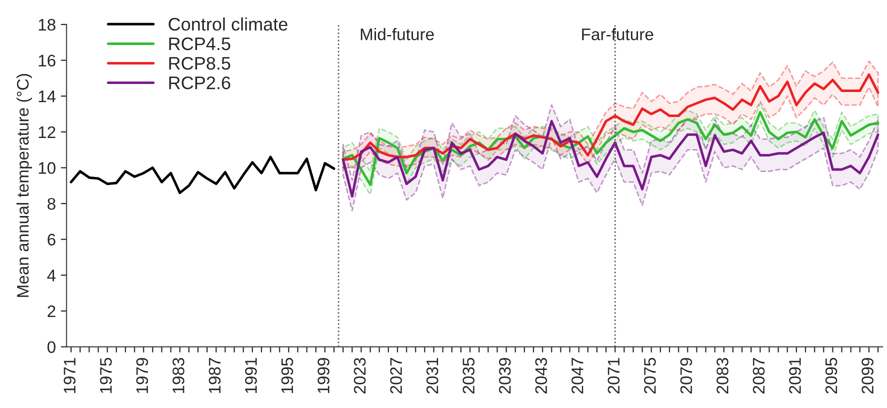  What do you see at coordinates (24, 185) in the screenshot?
I see `y-axis-title: Mean annual temperature (°C)` at bounding box center [24, 185].